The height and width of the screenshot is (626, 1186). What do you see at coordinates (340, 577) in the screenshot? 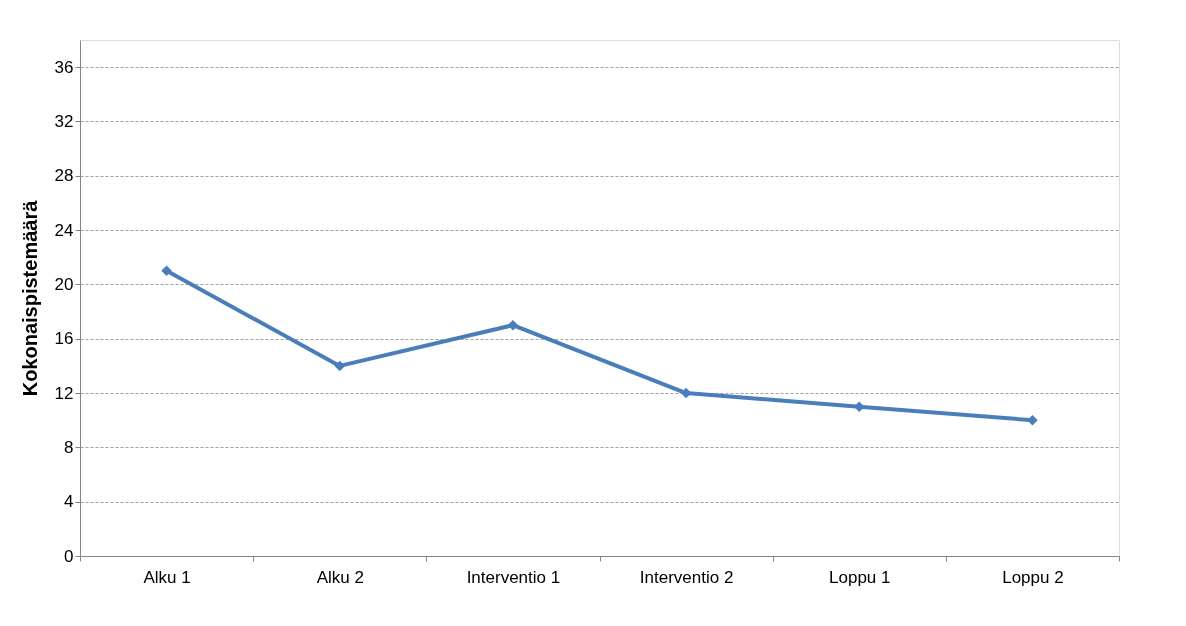
I see `x-tick-label: Alku 2` at bounding box center [340, 577].